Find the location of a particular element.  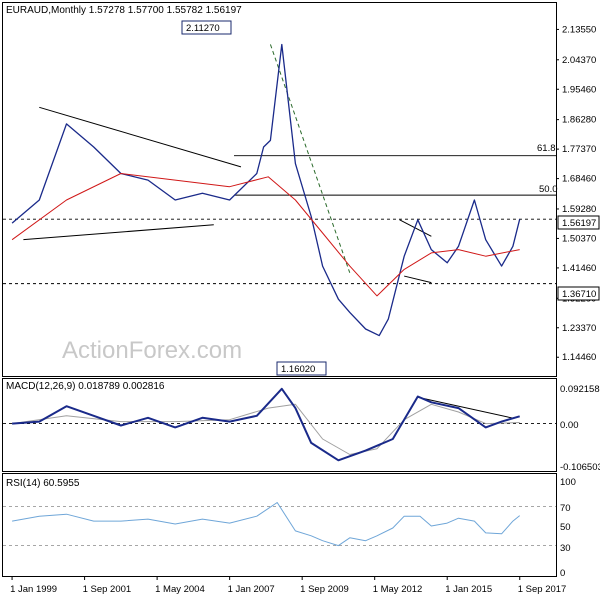

x-tick-label: 1 May 2012 is located at coordinates (398, 589).